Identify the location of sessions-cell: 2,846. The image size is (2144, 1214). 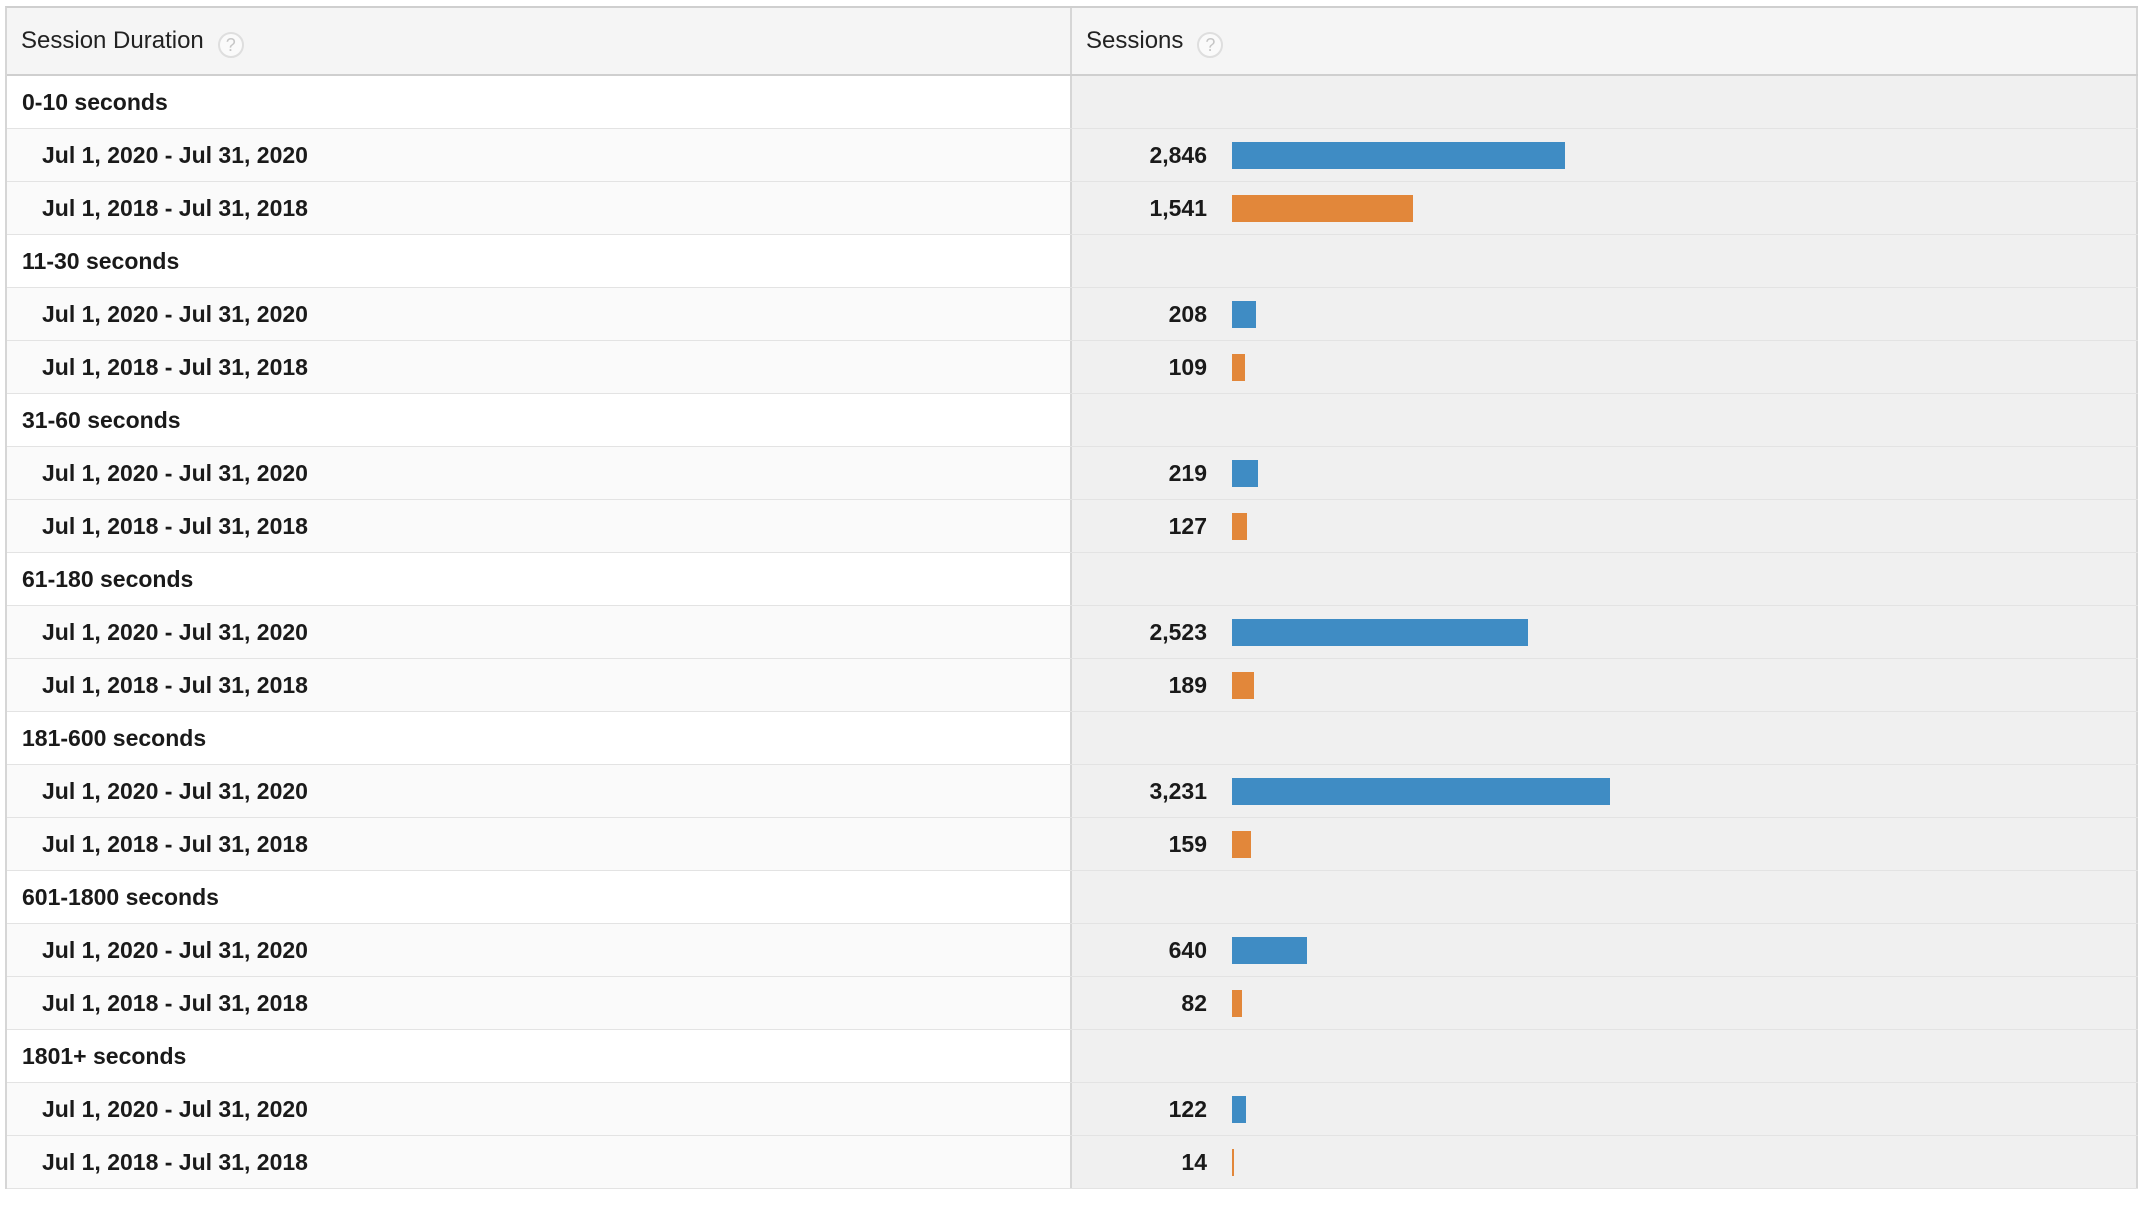
(1605, 155).